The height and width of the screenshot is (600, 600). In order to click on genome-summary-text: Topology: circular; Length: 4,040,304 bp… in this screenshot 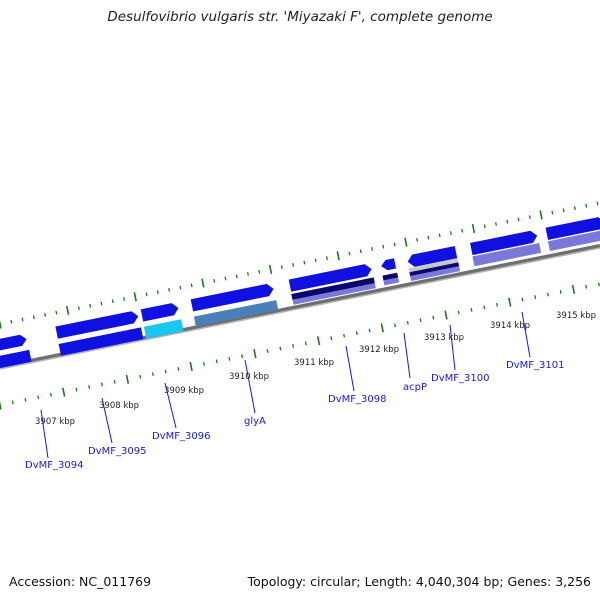, I will do `click(419, 581)`.